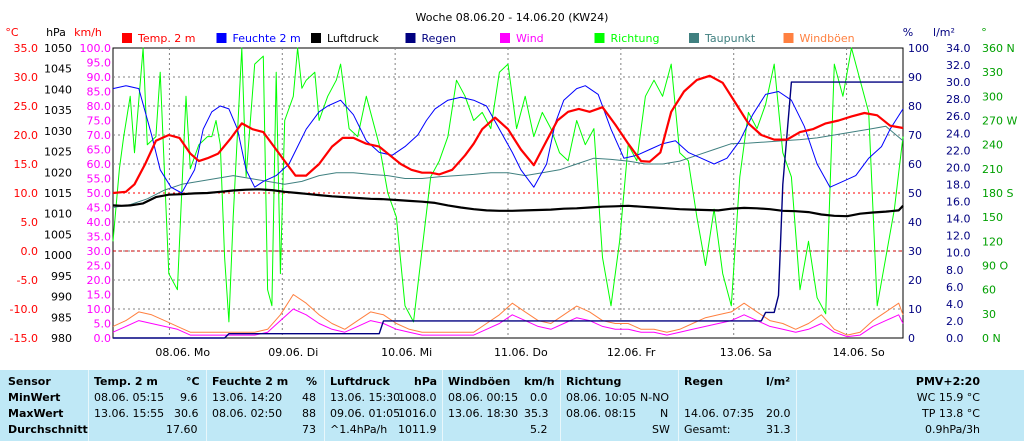  I want to click on temp-tick: -5.0, so click(27, 280).